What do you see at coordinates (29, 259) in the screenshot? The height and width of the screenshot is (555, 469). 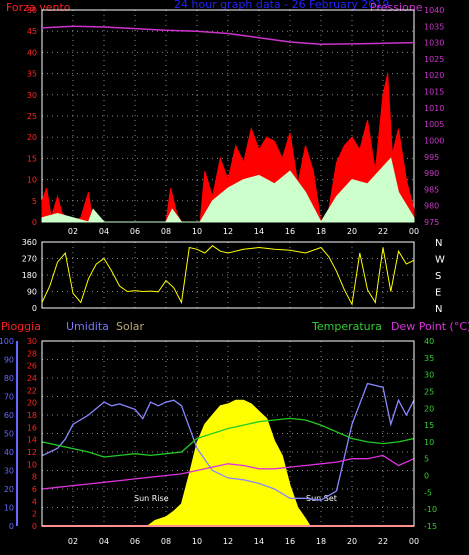 I see `direction-tick-label: 270` at bounding box center [29, 259].